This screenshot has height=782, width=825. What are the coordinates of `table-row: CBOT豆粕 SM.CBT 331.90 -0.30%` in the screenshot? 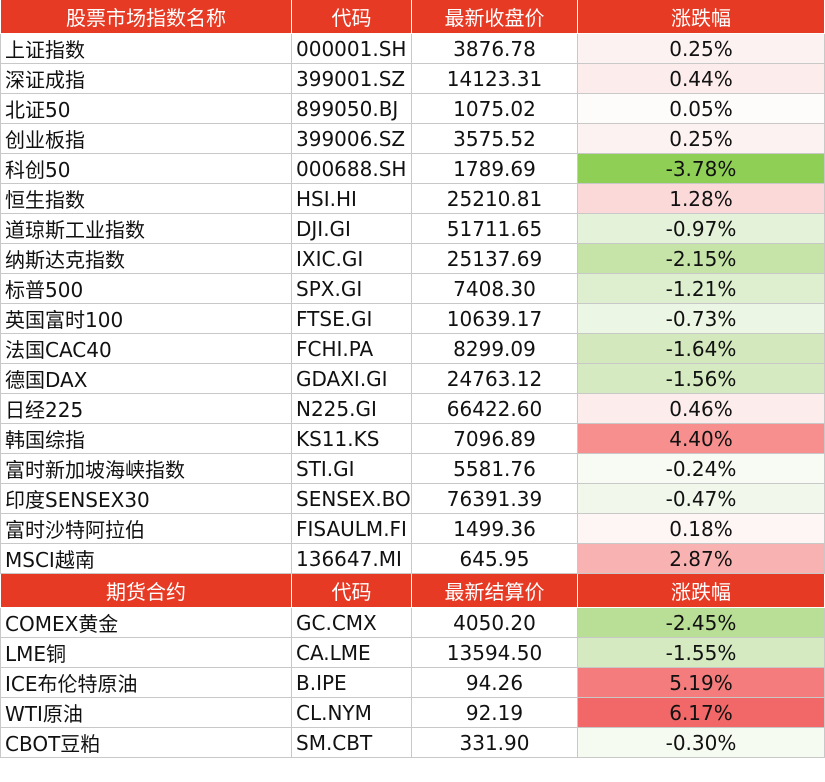 It's located at (412, 743).